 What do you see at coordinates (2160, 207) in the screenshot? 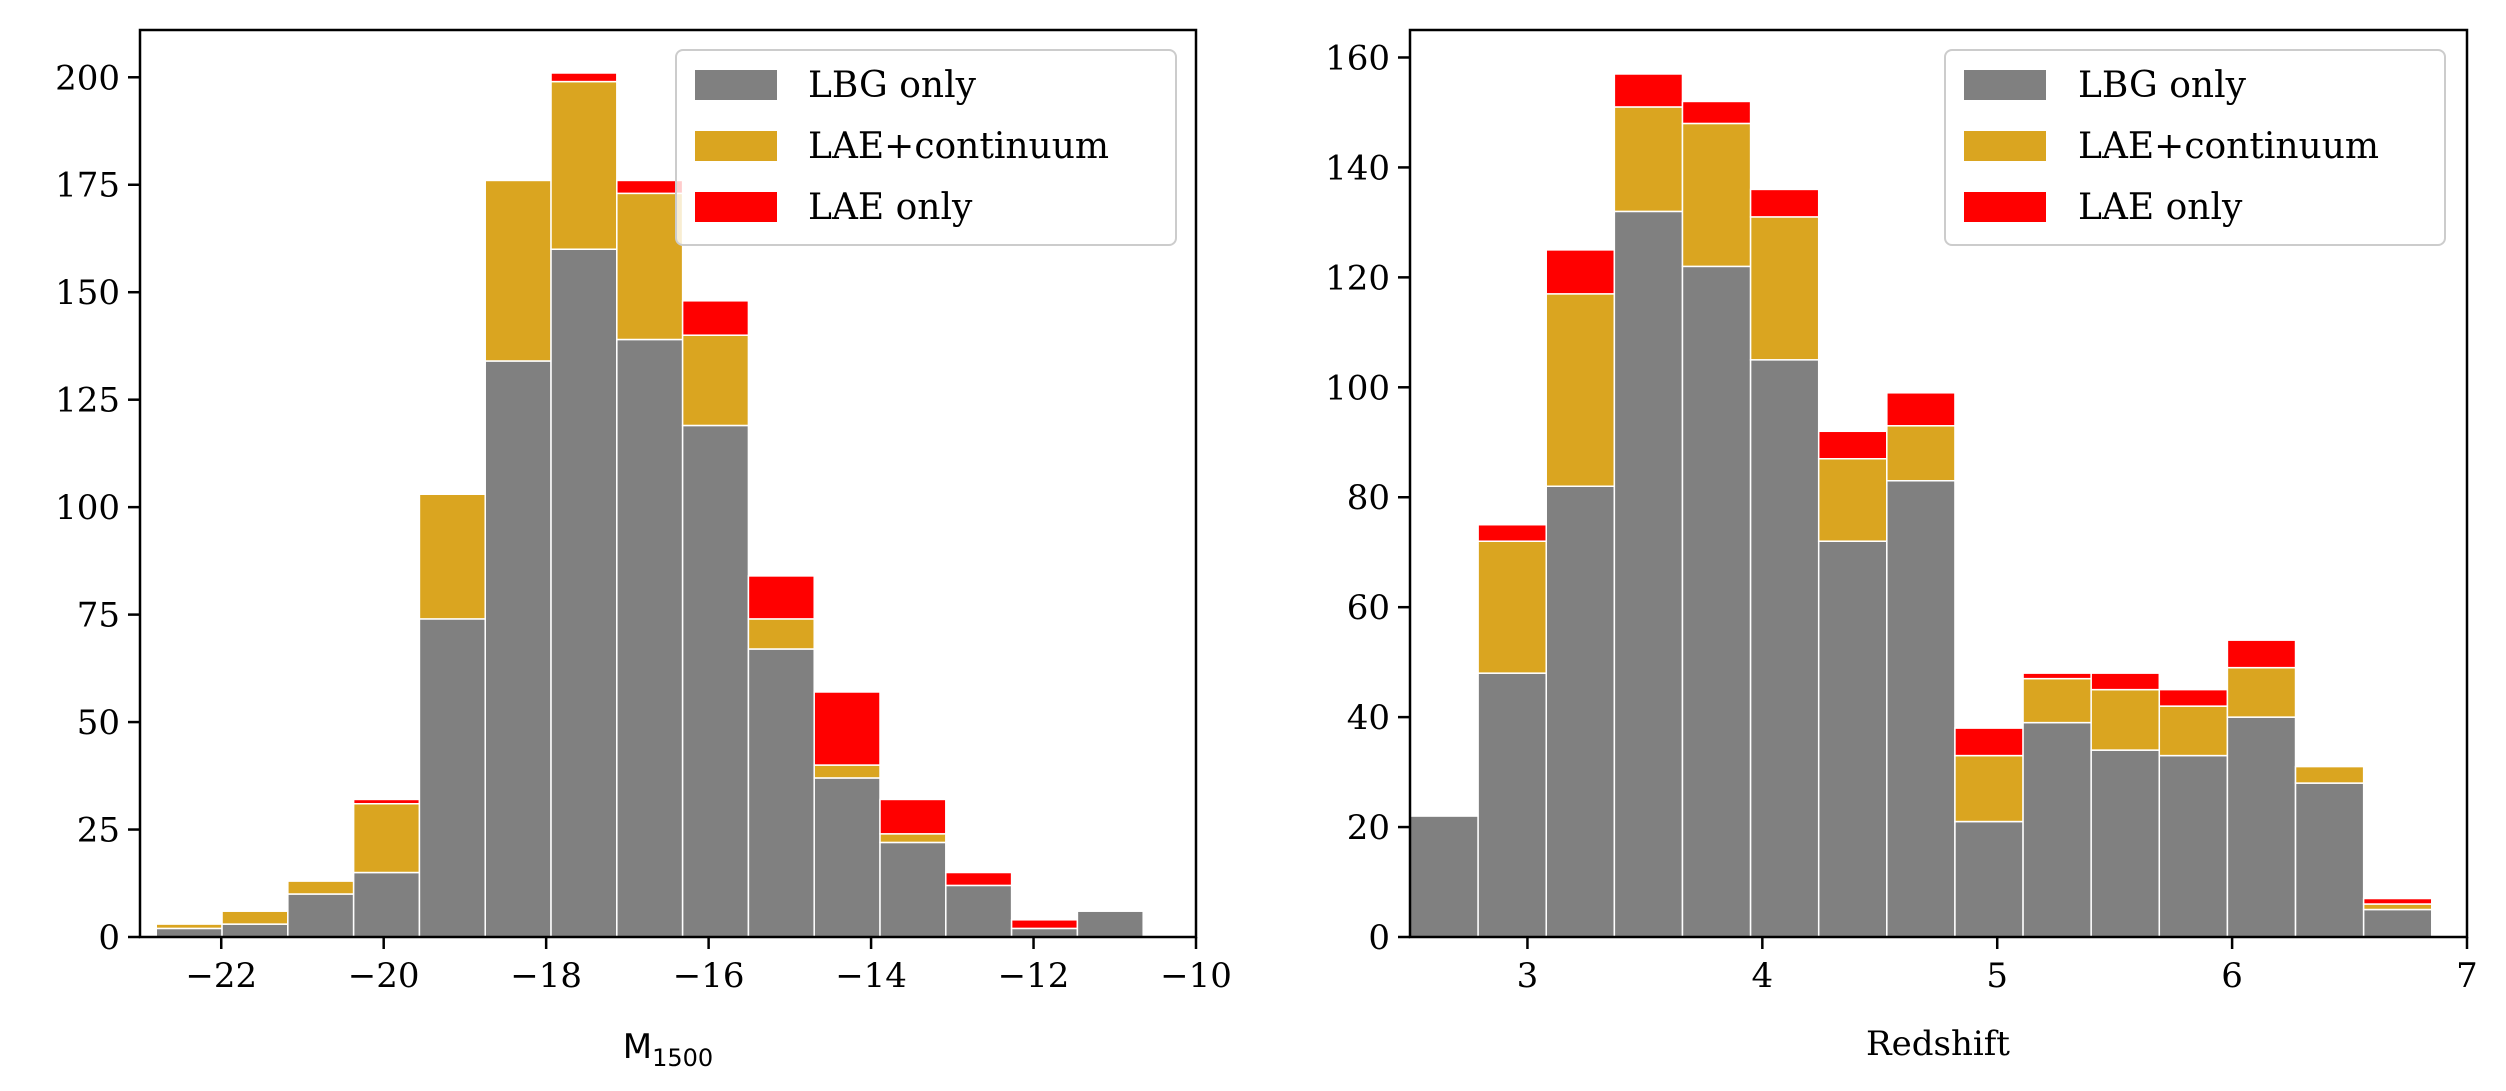
I see `right-legend-label-lae-only: LAE only` at bounding box center [2160, 207].